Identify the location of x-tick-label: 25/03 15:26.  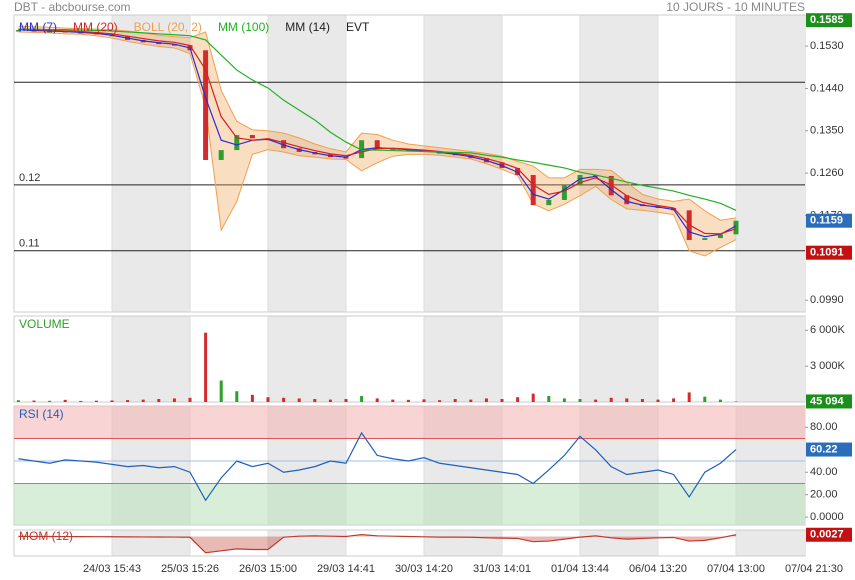
(190, 569).